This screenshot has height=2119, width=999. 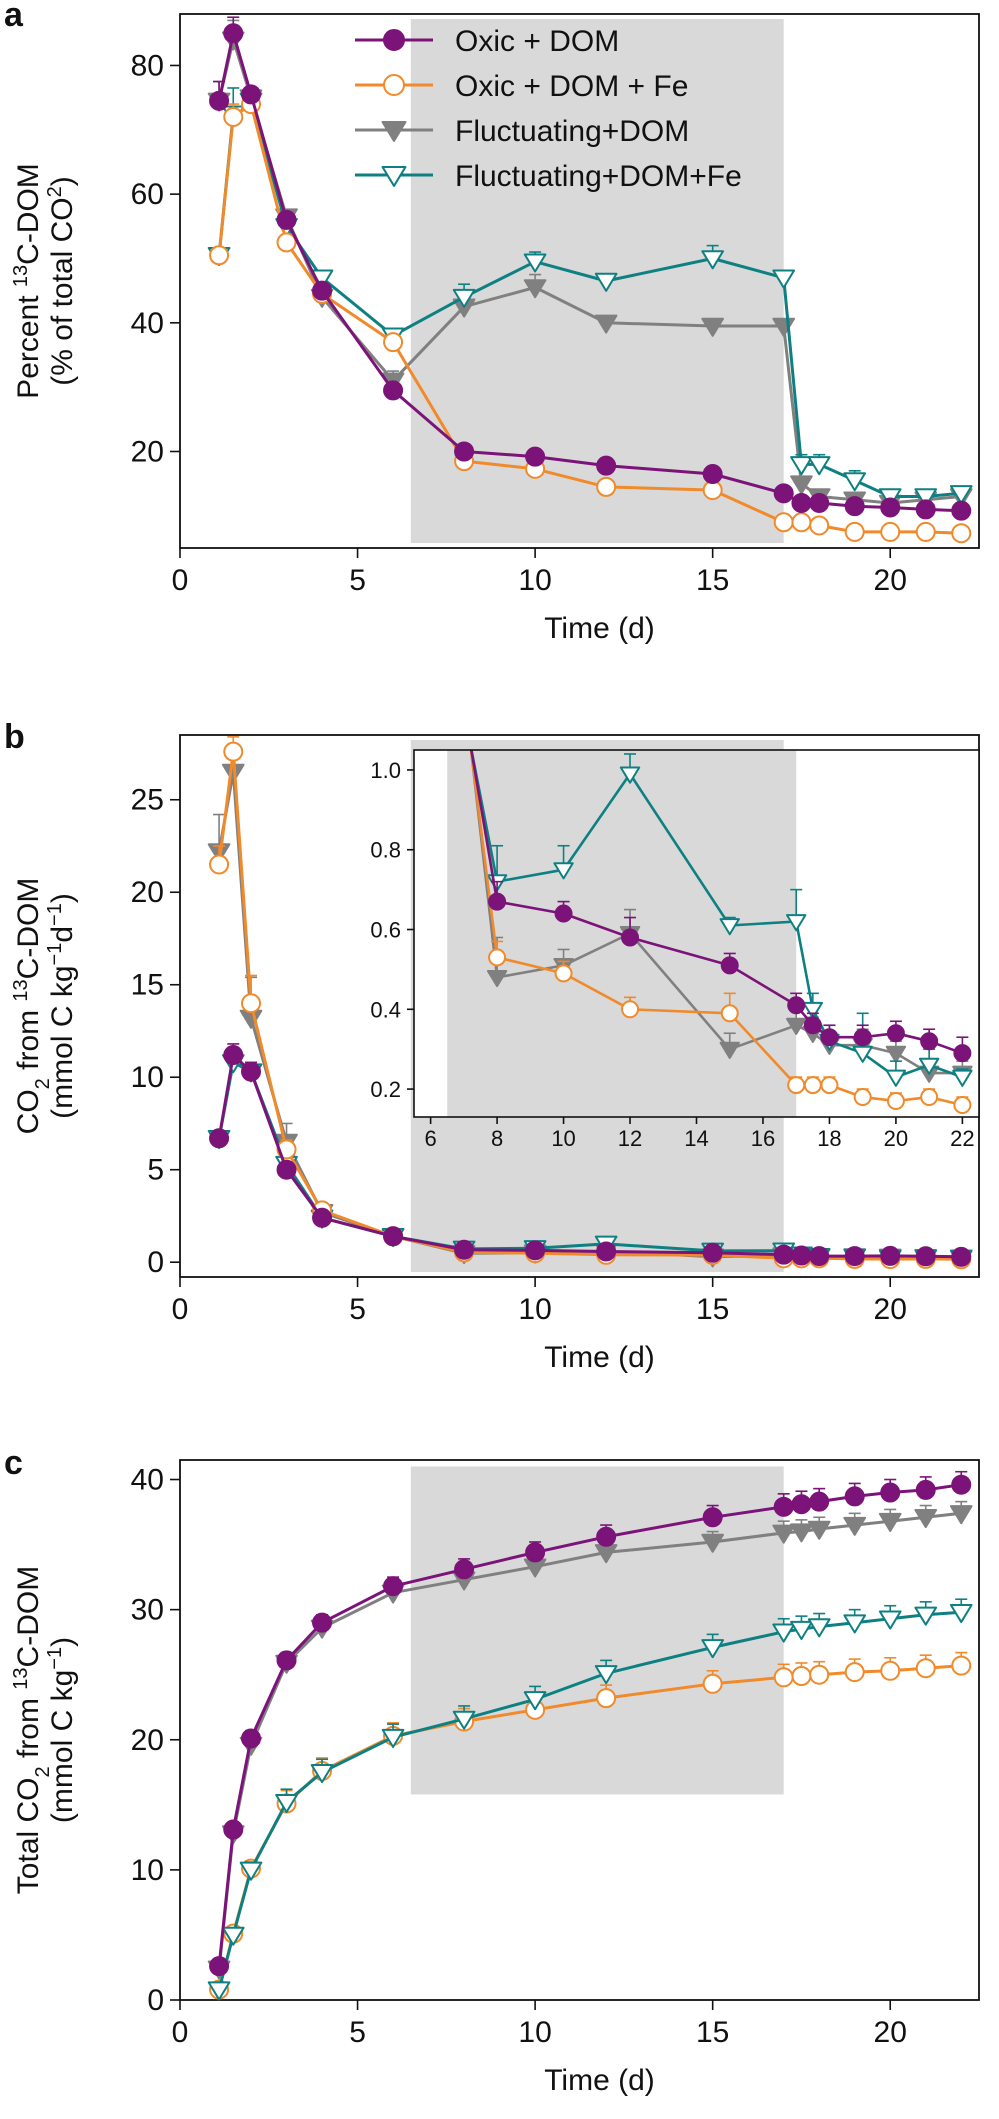 I want to click on x-tick-label: 20, so click(x=890, y=1309).